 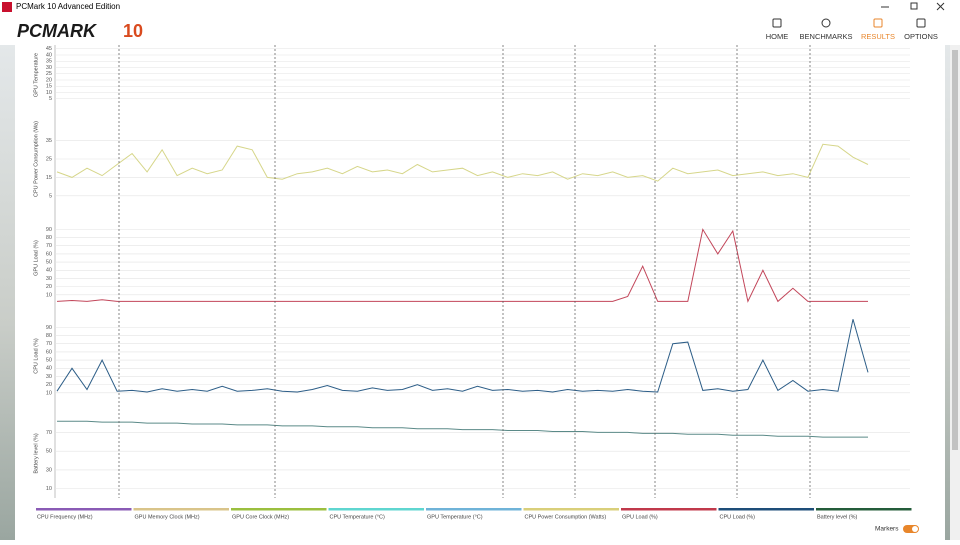 I want to click on header-bar, so click(x=480, y=22).